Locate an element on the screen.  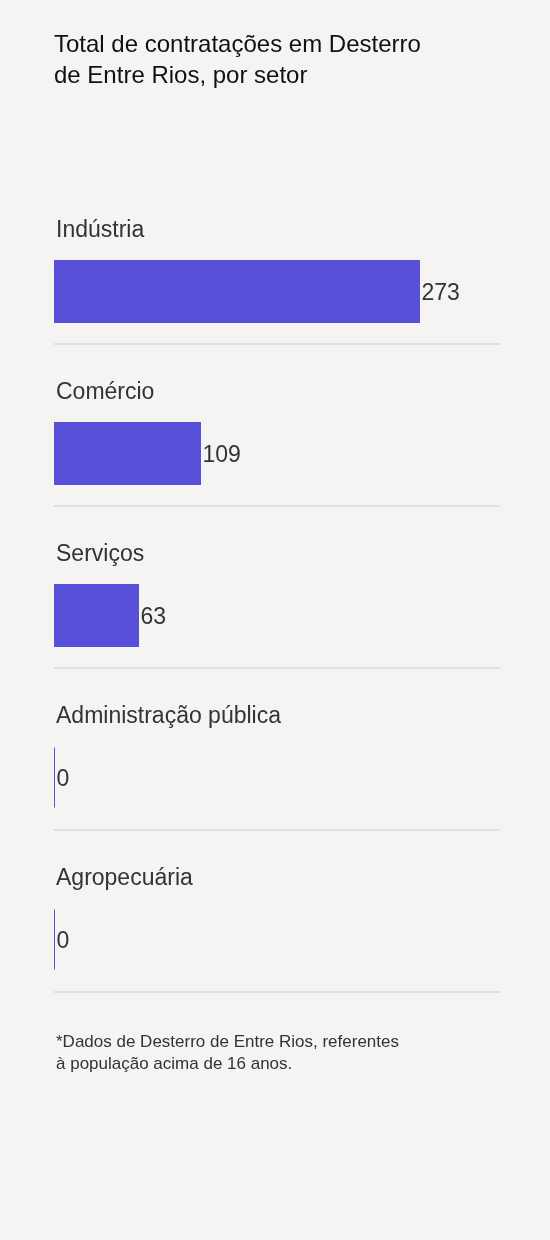
y-tick-label: Indústria is located at coordinates (100, 229).